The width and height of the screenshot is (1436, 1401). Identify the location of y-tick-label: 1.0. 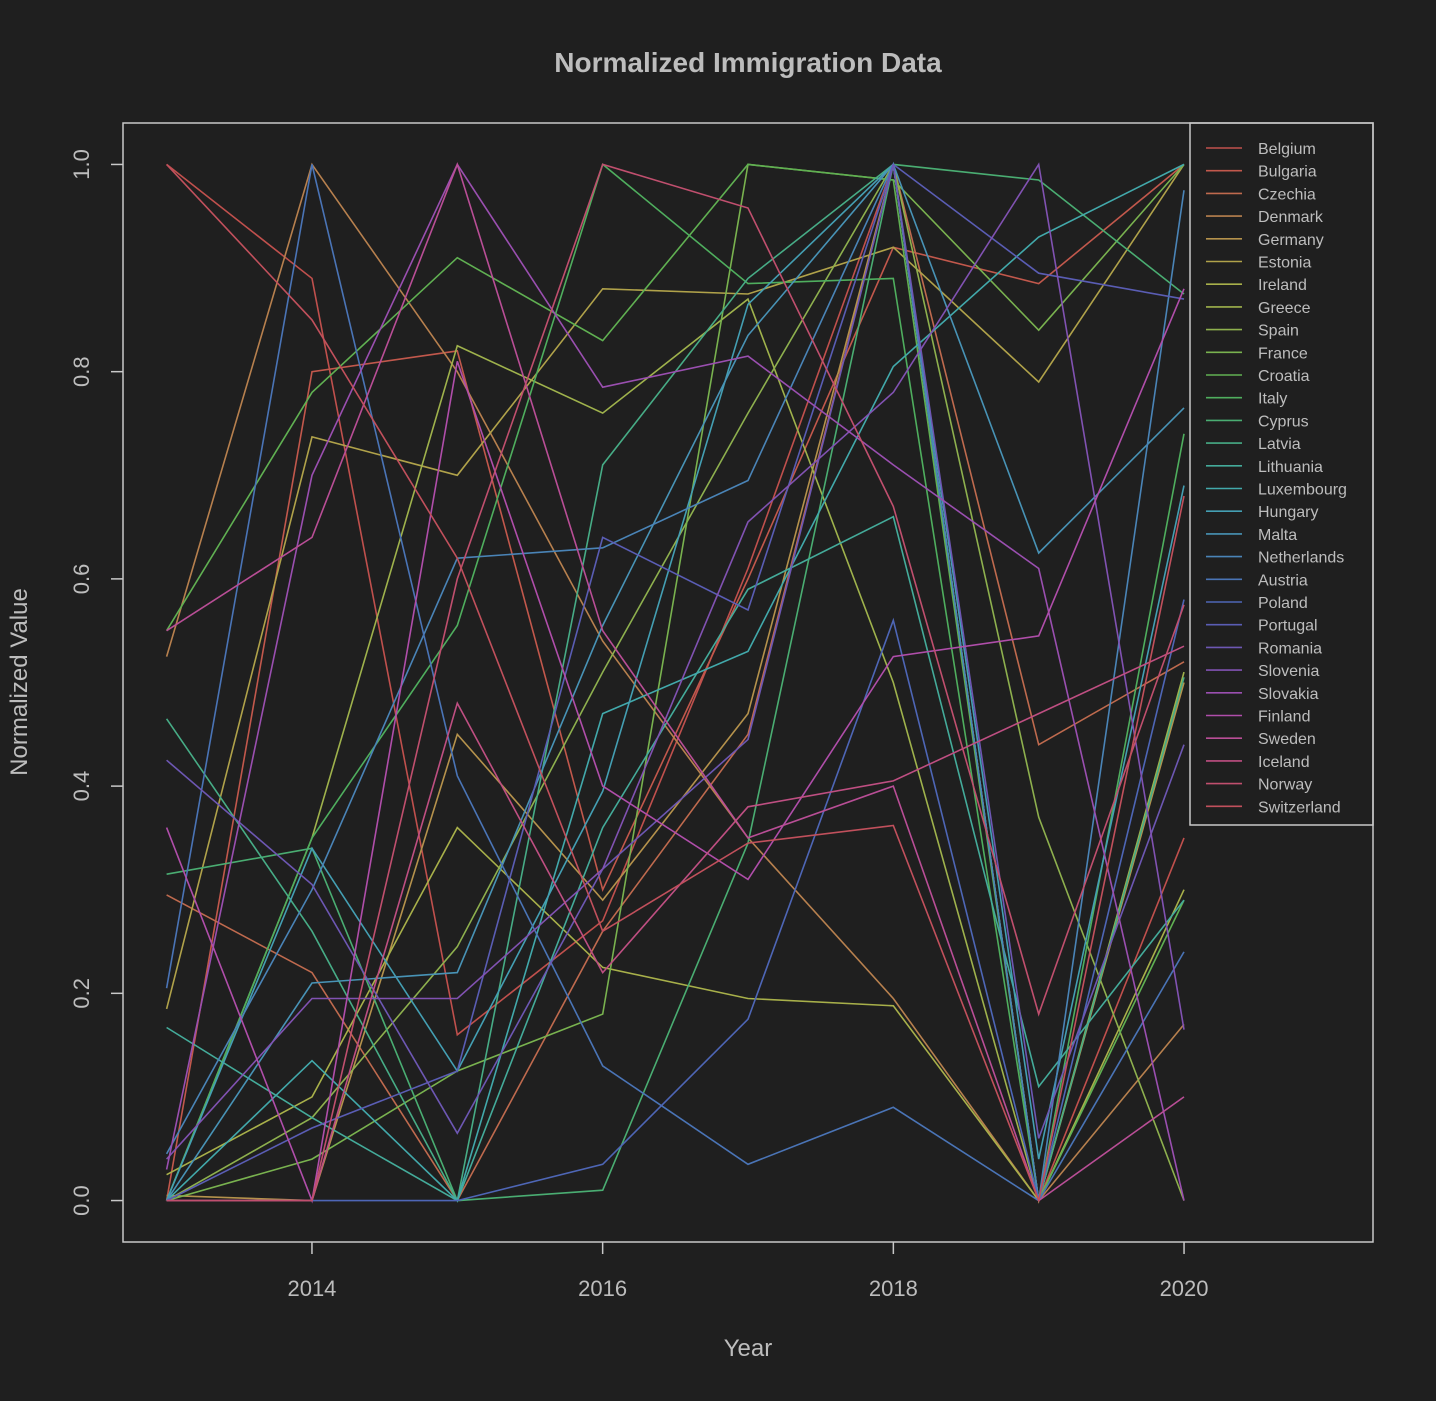
(81, 164).